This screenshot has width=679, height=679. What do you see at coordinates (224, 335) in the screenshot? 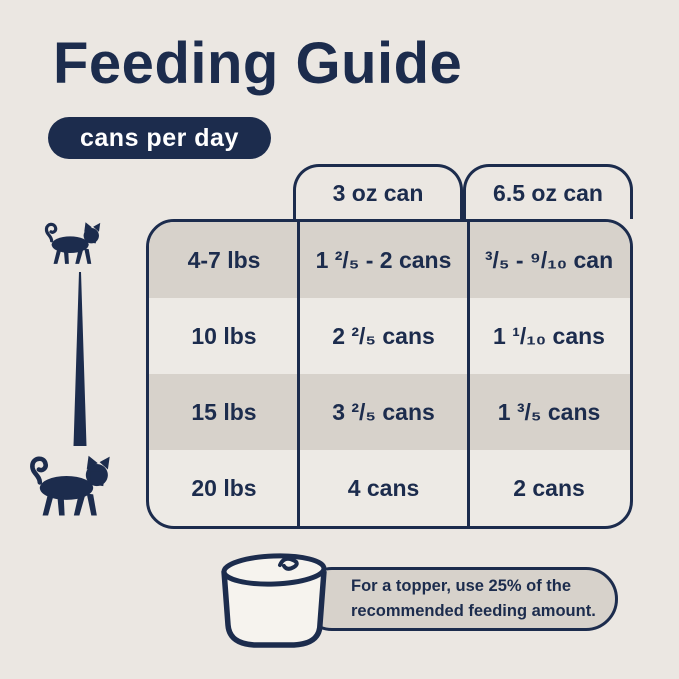
I see `weight-cell: 10 lbs` at bounding box center [224, 335].